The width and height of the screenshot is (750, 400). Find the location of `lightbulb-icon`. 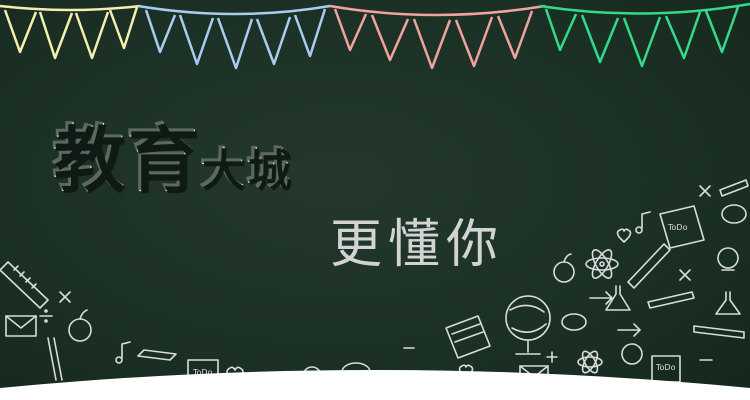

lightbulb-icon is located at coordinates (728, 259).